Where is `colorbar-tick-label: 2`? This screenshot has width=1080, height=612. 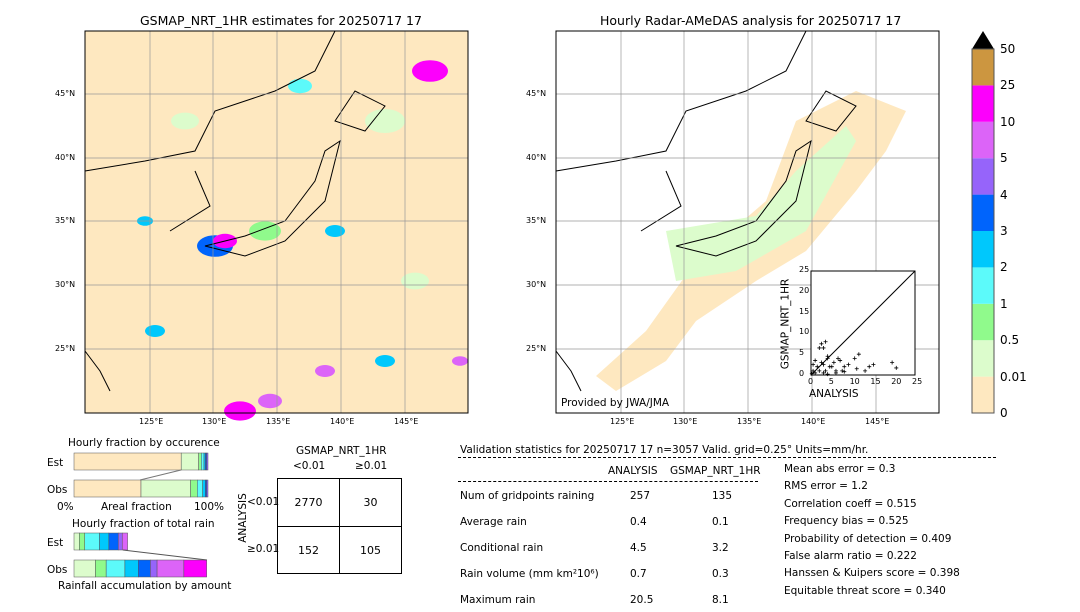 colorbar-tick-label: 2 is located at coordinates (1004, 267).